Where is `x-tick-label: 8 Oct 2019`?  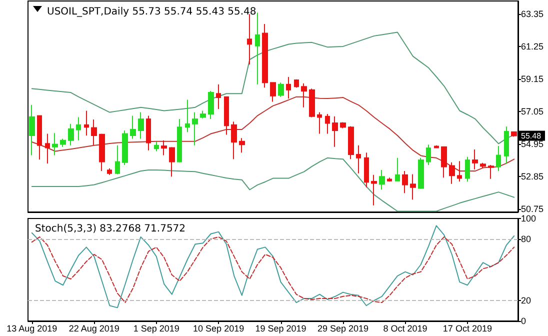 x-tick-label: 8 Oct 2019 is located at coordinates (405, 329).